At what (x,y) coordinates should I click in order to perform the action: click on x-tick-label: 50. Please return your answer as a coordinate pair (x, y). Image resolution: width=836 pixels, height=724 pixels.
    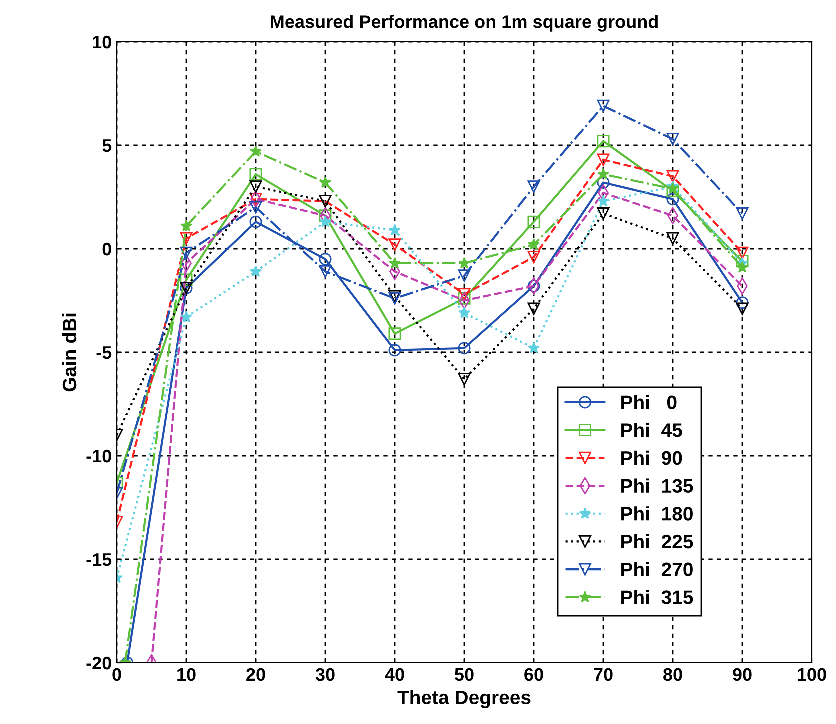
    Looking at the image, I should click on (464, 675).